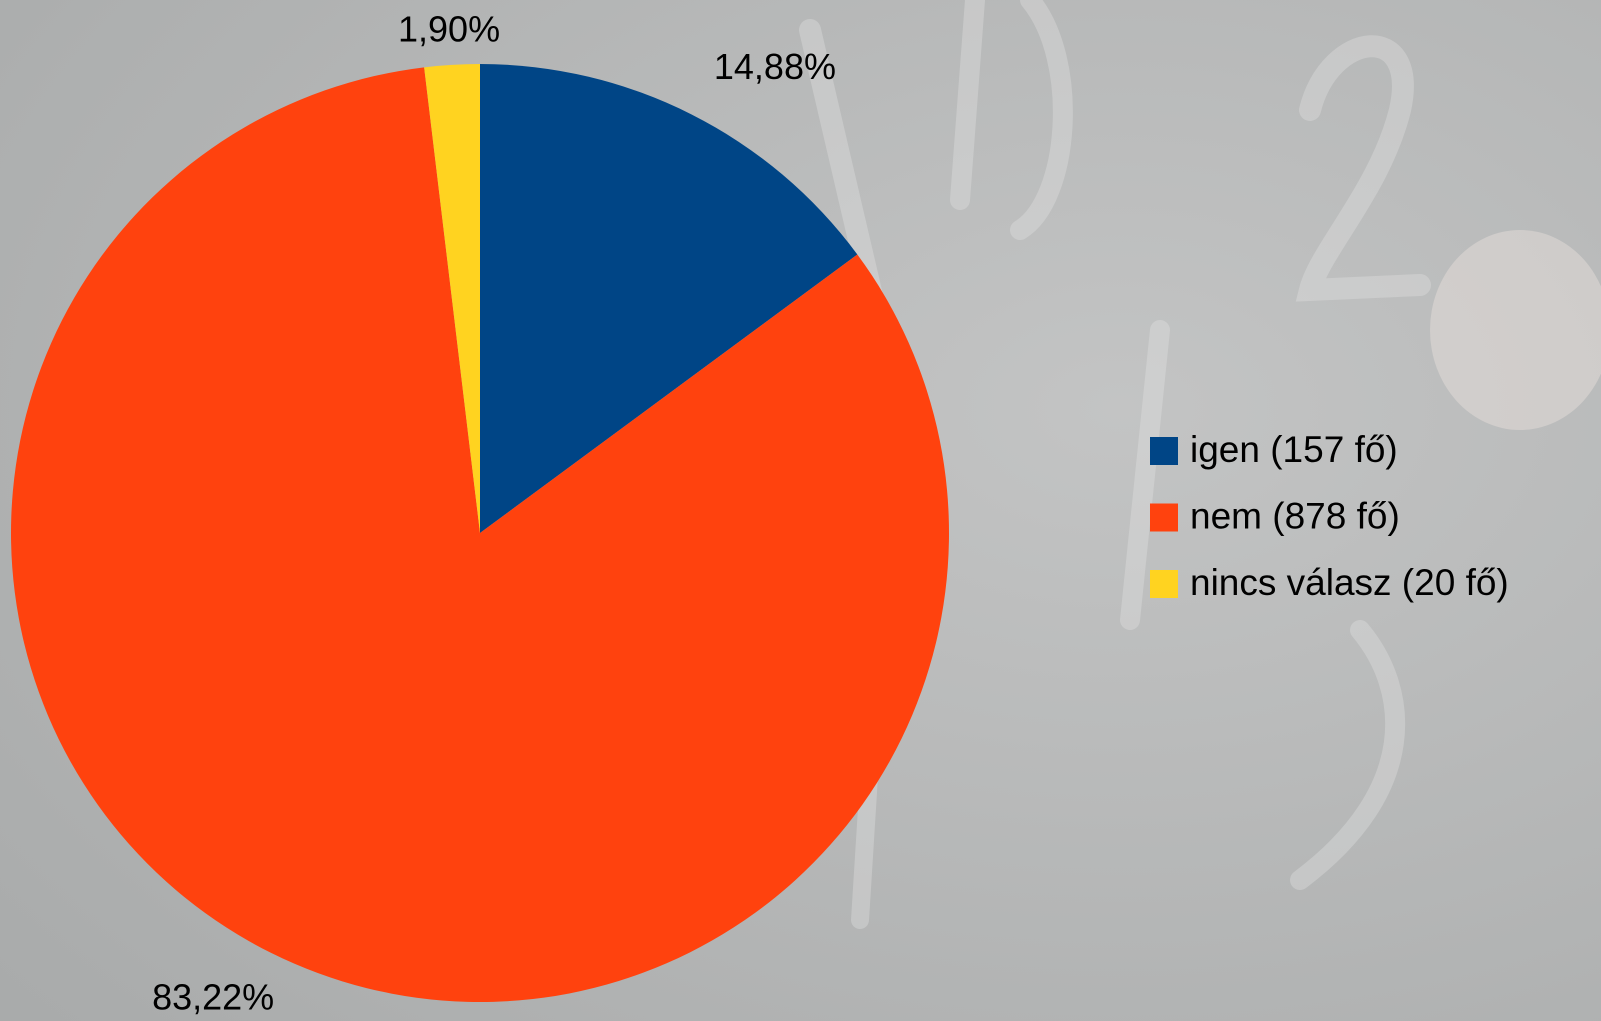 The height and width of the screenshot is (1021, 1601). I want to click on data-label: 14,88%, so click(775, 66).